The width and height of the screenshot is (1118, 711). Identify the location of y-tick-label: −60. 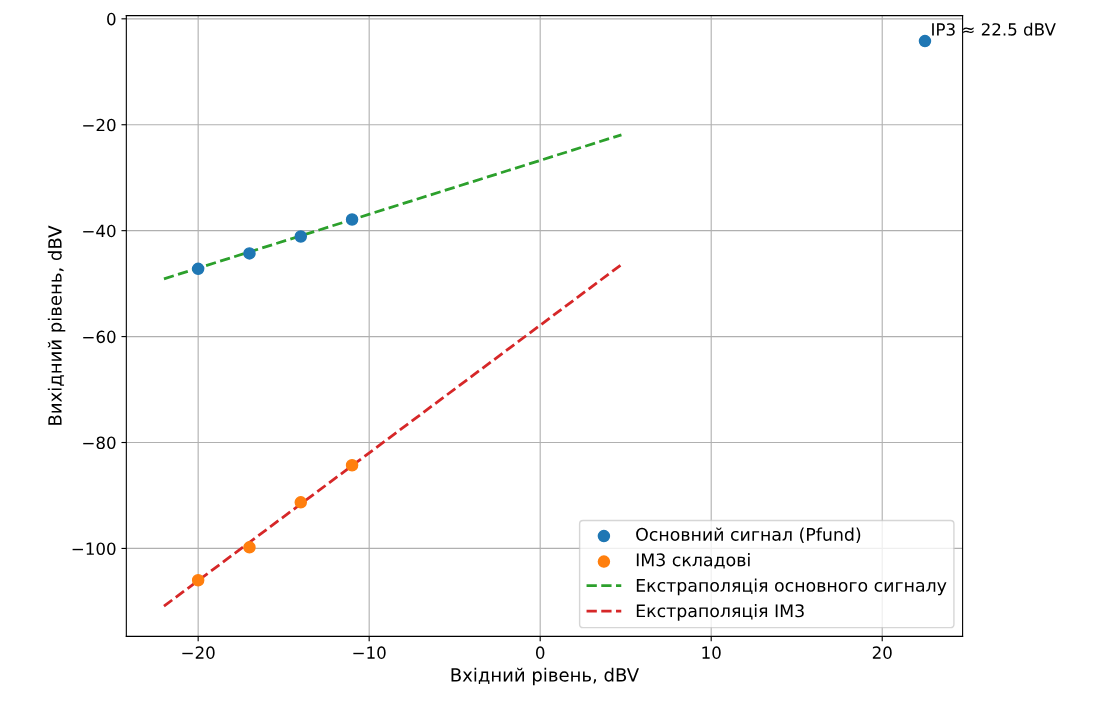
(99, 337).